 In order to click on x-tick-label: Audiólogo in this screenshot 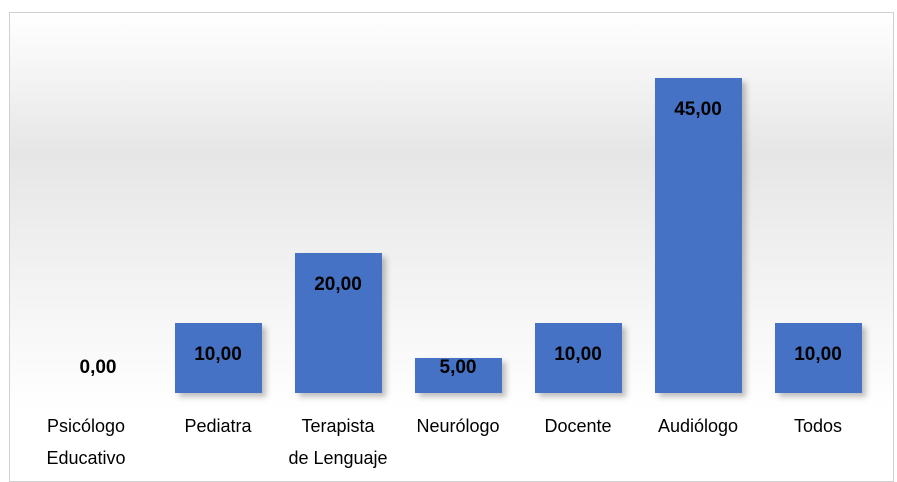, I will do `click(698, 426)`.